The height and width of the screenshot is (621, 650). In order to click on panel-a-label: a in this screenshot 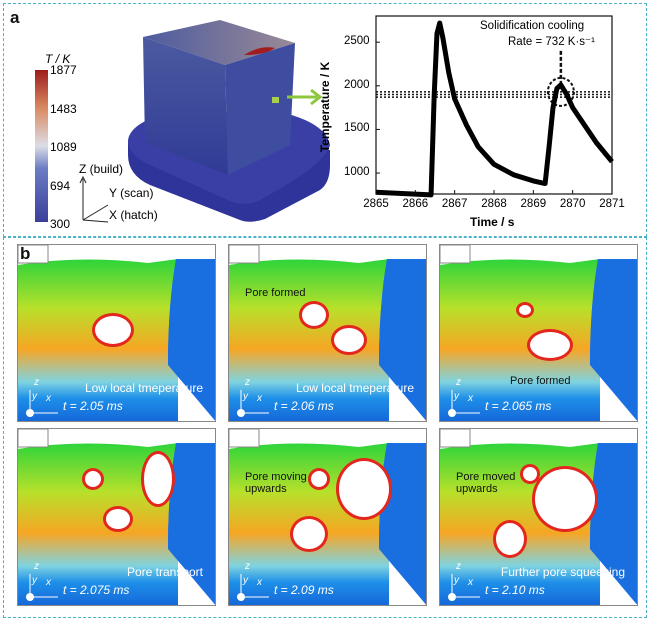, I will do `click(15, 17)`.